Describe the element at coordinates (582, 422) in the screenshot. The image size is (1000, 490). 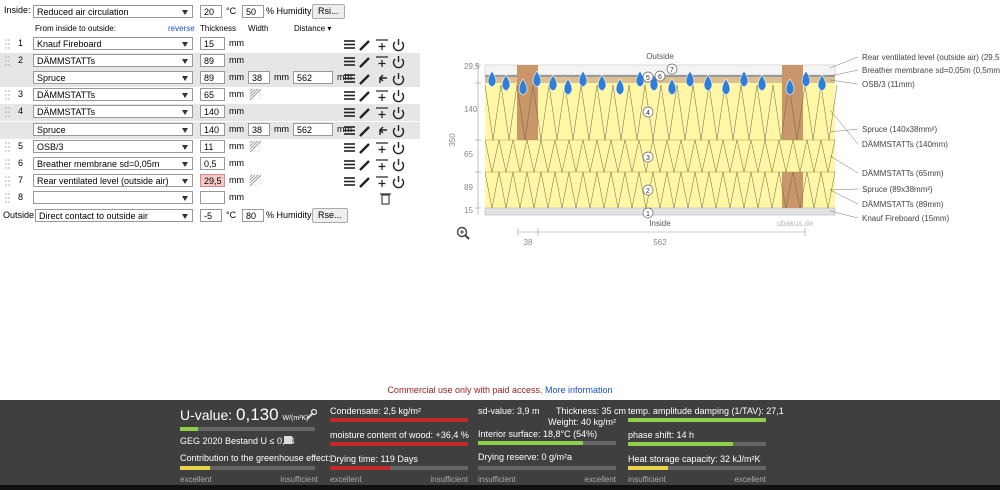
I see `weight: Weight: 40 kg/m²` at that location.